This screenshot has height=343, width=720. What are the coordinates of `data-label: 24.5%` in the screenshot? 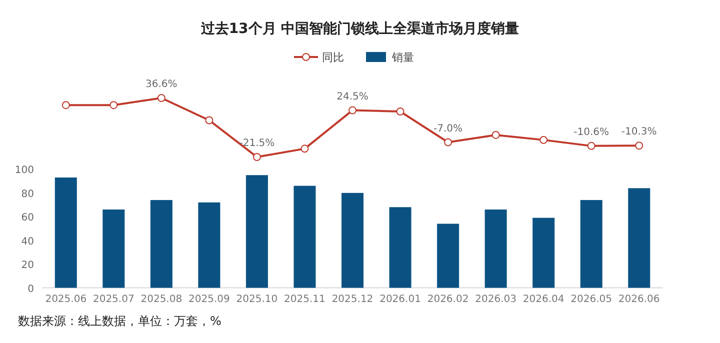 It's located at (352, 96).